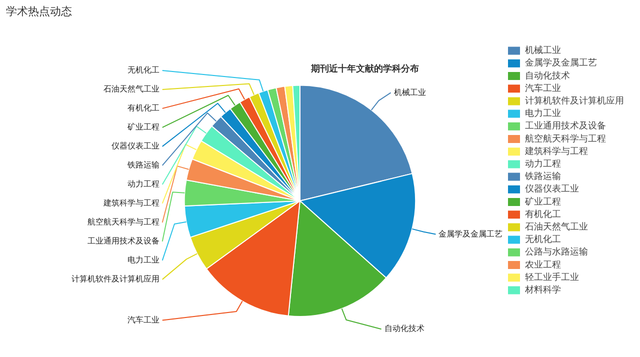 This screenshot has height=357, width=640. What do you see at coordinates (143, 184) in the screenshot?
I see `slice-label: 动力工程` at bounding box center [143, 184].